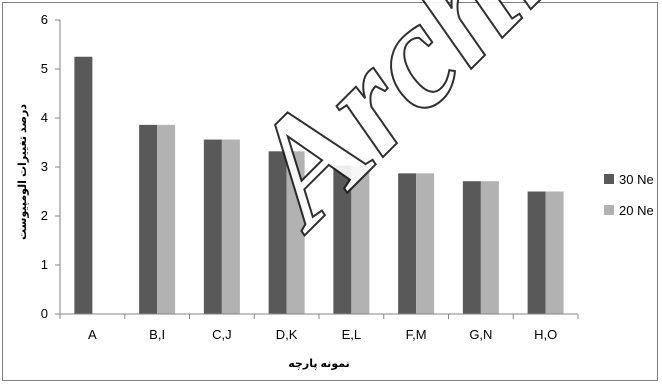 This screenshot has width=662, height=385. What do you see at coordinates (44, 19) in the screenshot?
I see `y-tick-label: 6` at bounding box center [44, 19].